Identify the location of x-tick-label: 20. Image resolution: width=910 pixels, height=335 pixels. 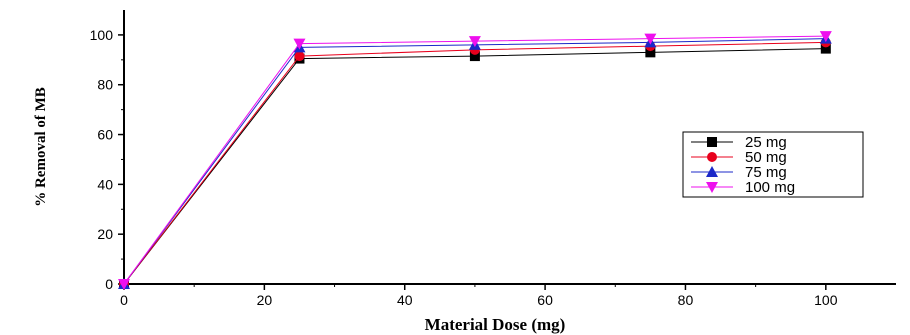
(265, 300).